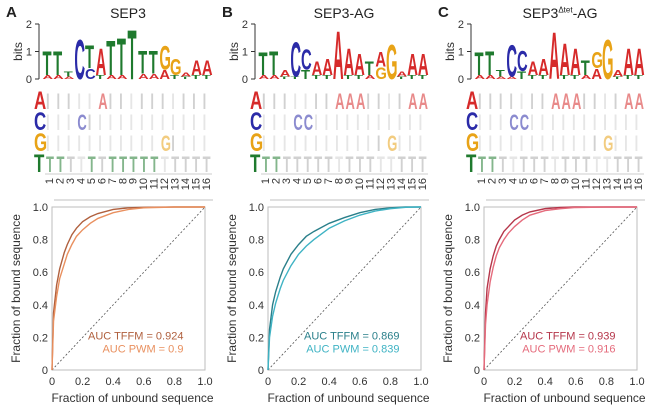 Image resolution: width=650 pixels, height=407 pixels. What do you see at coordinates (308, 122) in the screenshot?
I see `matrix-cell: C` at bounding box center [308, 122].